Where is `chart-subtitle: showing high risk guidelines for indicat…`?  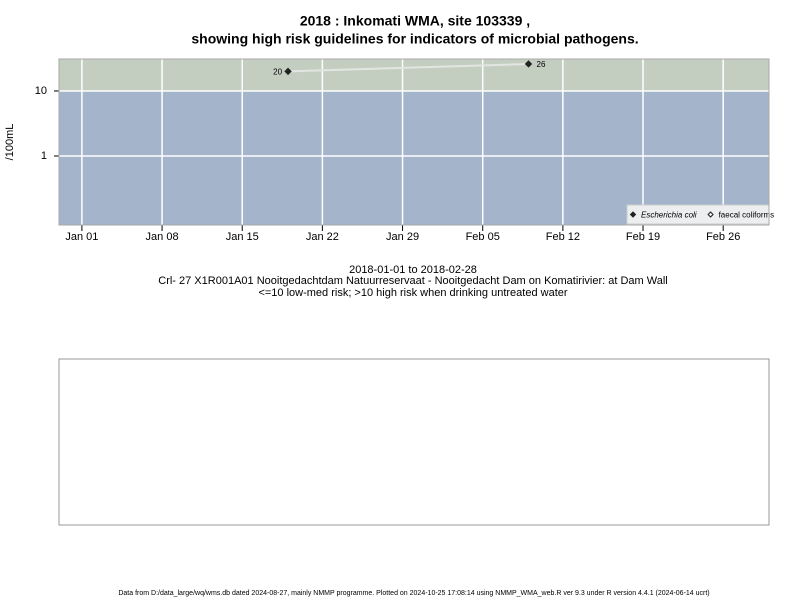
chart-subtitle: showing high risk guidelines for indicat… is located at coordinates (414, 39).